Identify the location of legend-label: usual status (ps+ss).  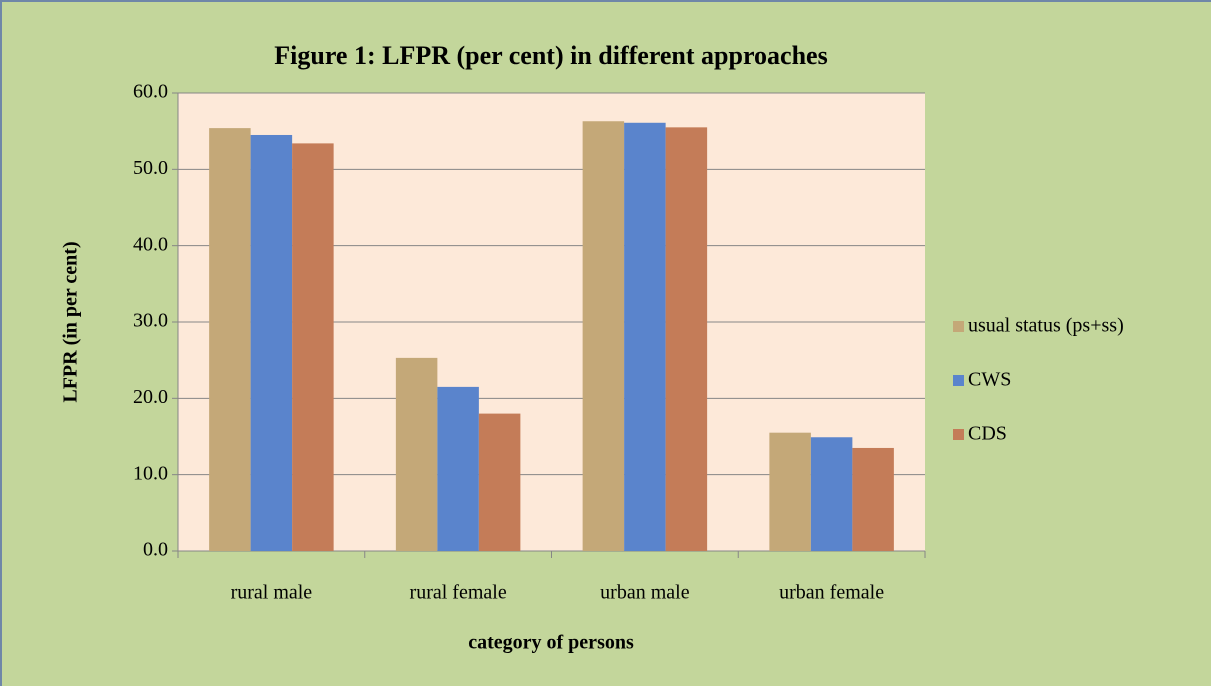
(1046, 326).